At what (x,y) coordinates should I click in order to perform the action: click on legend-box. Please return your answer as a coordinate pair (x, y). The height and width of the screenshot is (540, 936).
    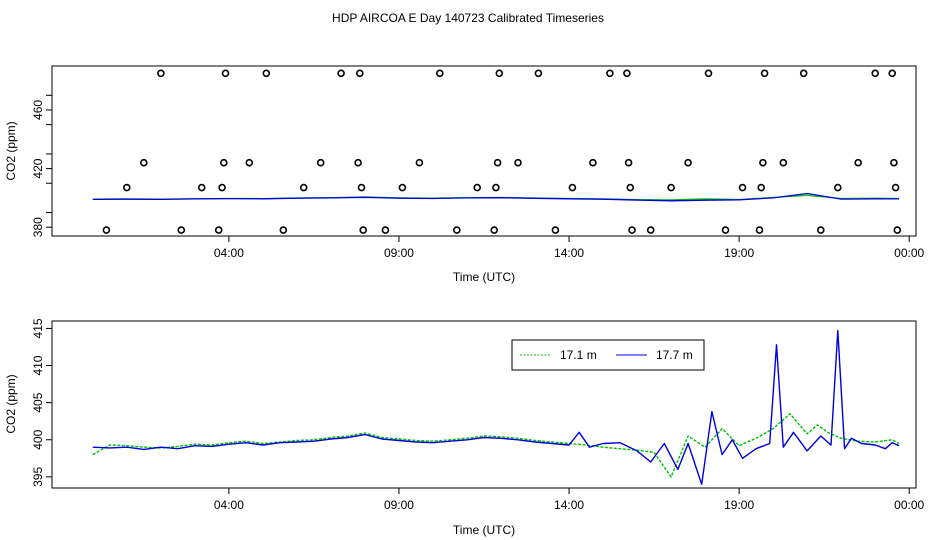
    Looking at the image, I should click on (608, 355).